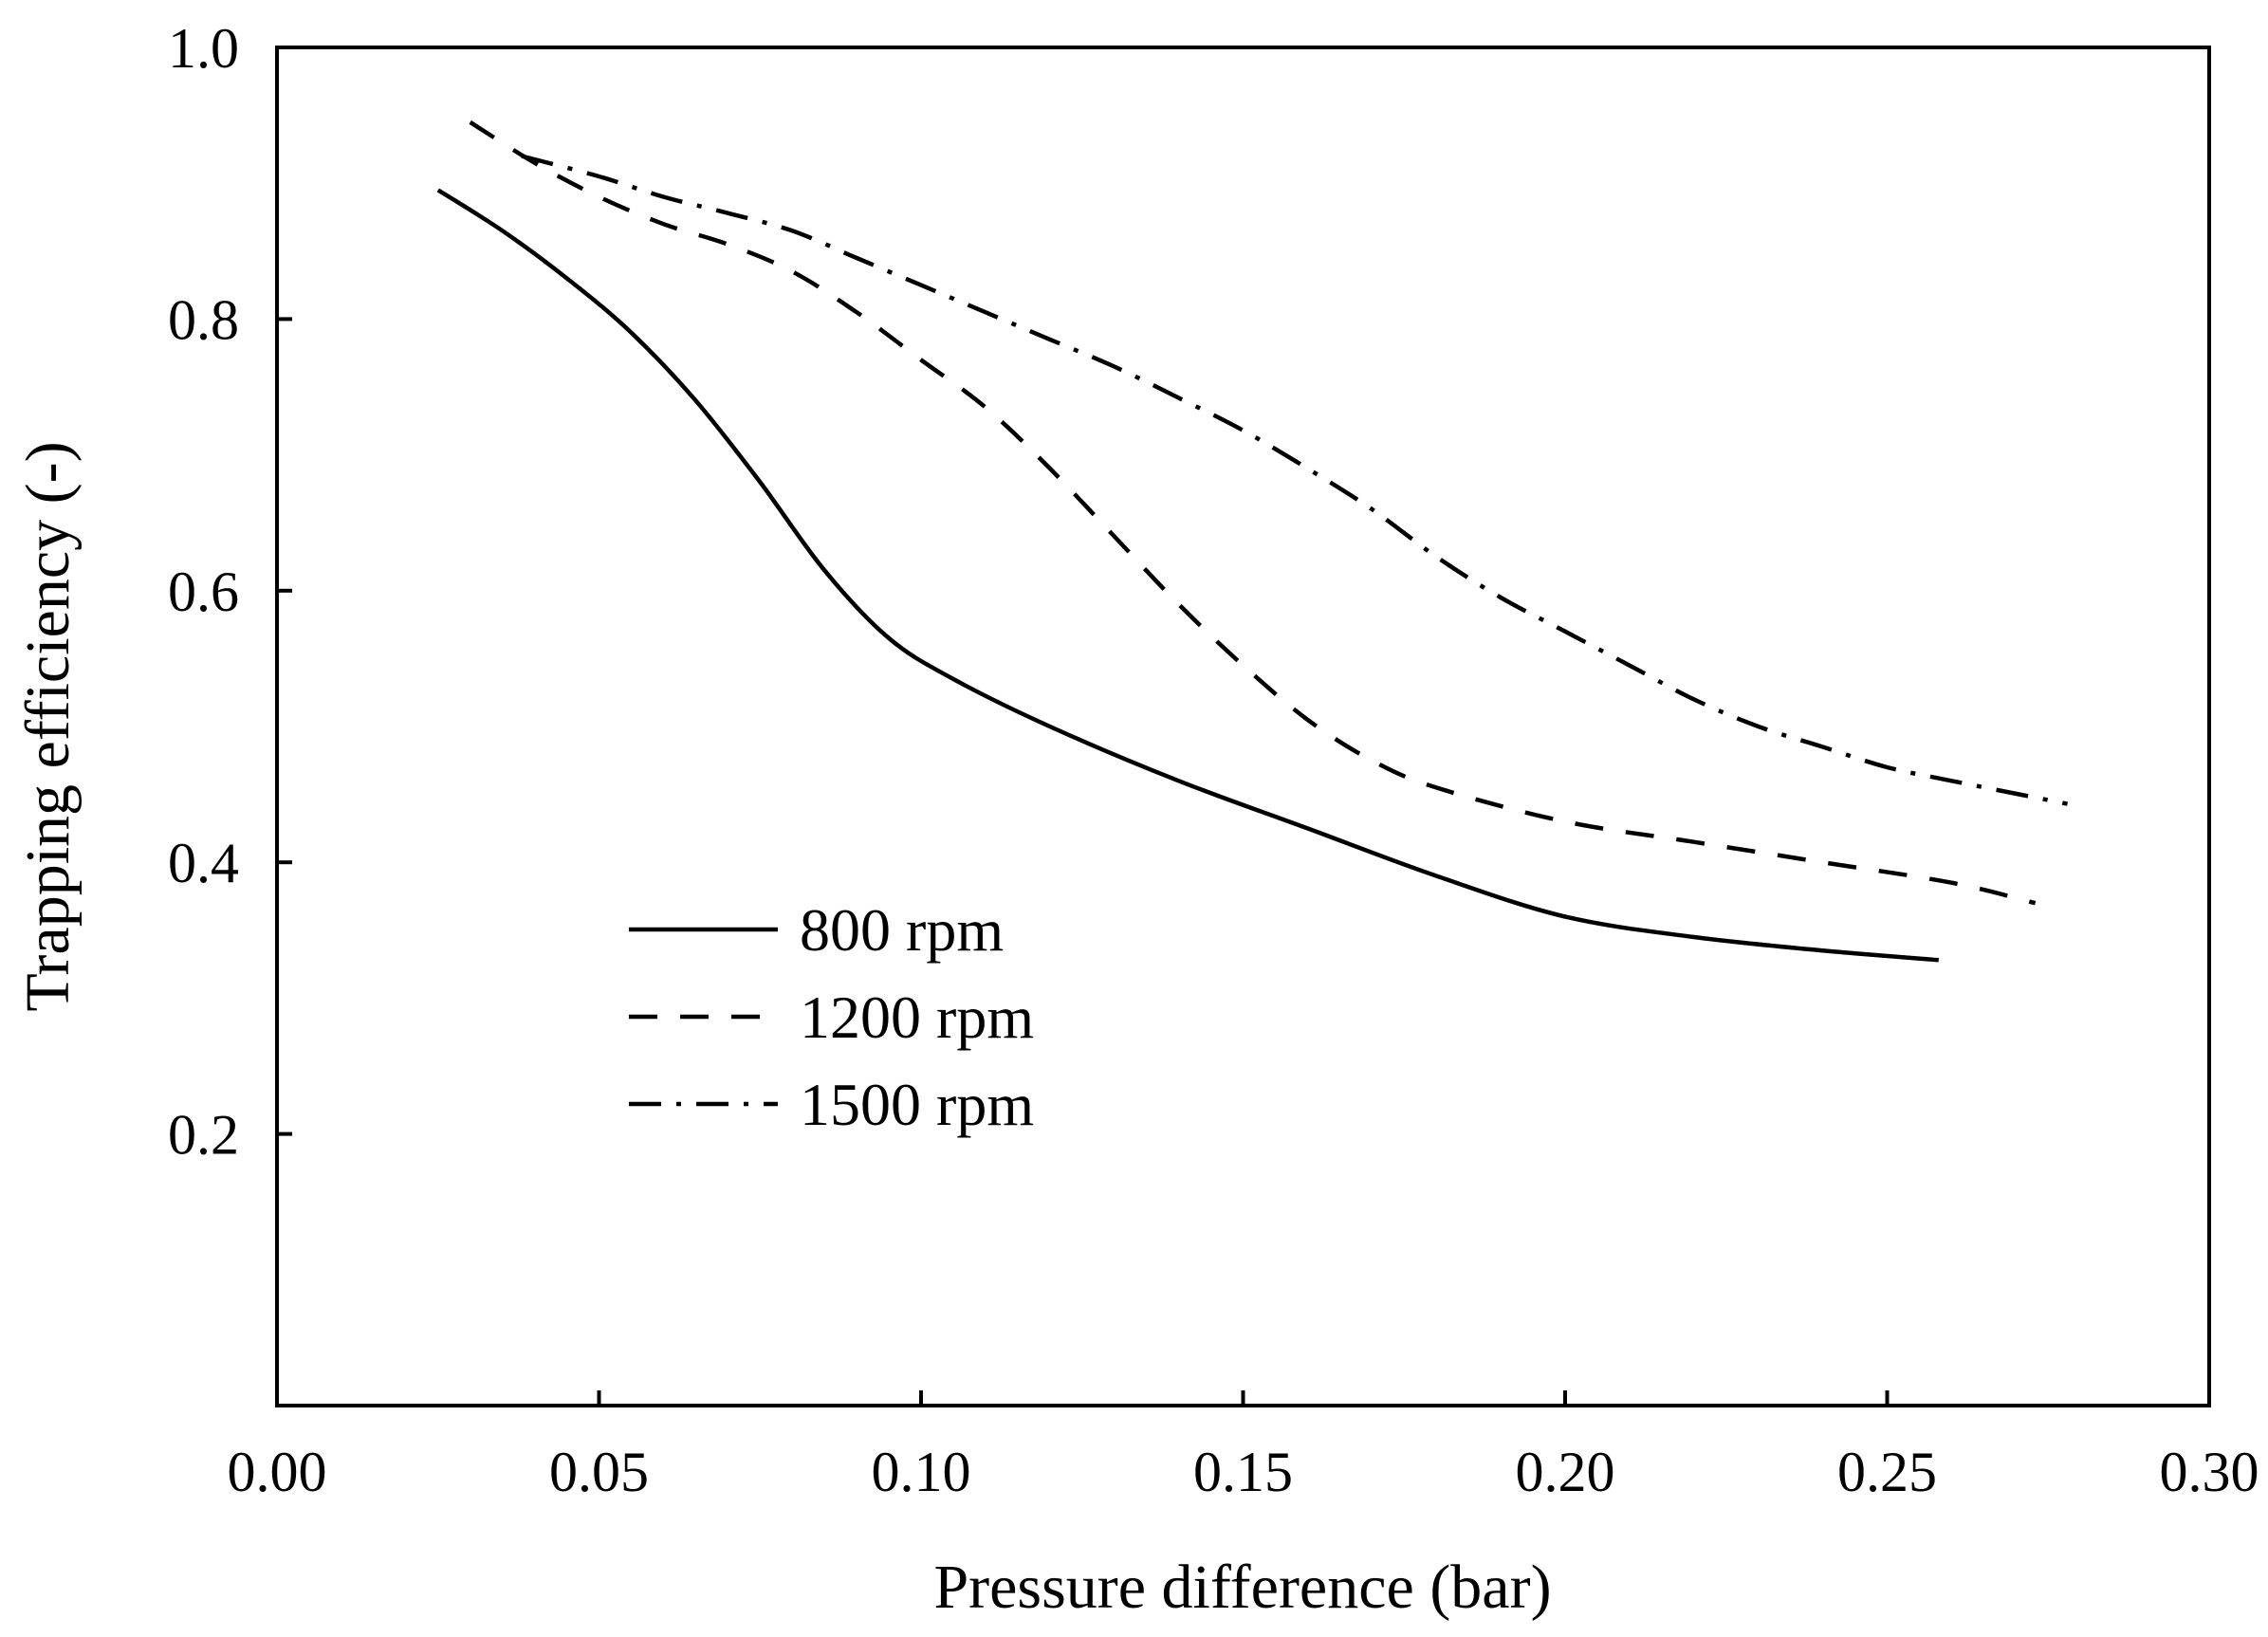 The height and width of the screenshot is (1637, 2268). Describe the element at coordinates (902, 930) in the screenshot. I see `legend-label-800-rpm: 800 rpm` at that location.